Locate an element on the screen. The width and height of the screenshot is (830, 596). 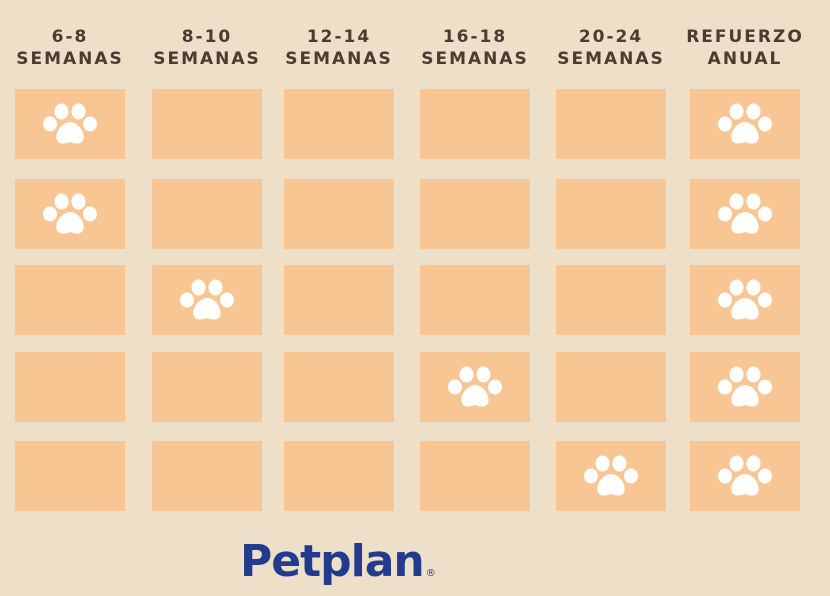
column-header-line1: 8-10 is located at coordinates (207, 37).